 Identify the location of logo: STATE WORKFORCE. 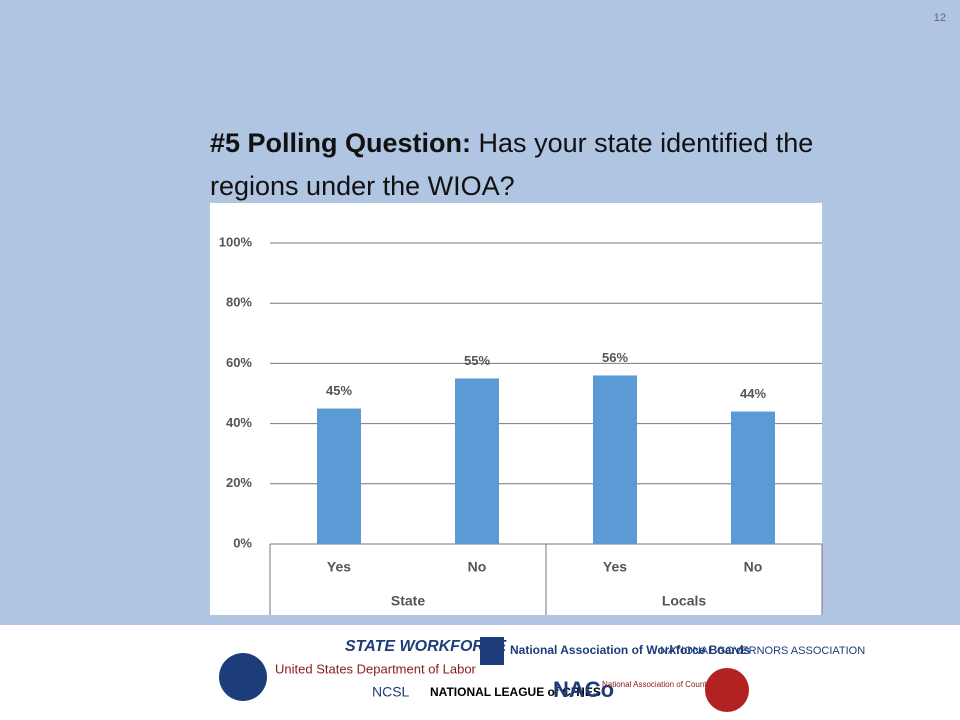
(426, 646).